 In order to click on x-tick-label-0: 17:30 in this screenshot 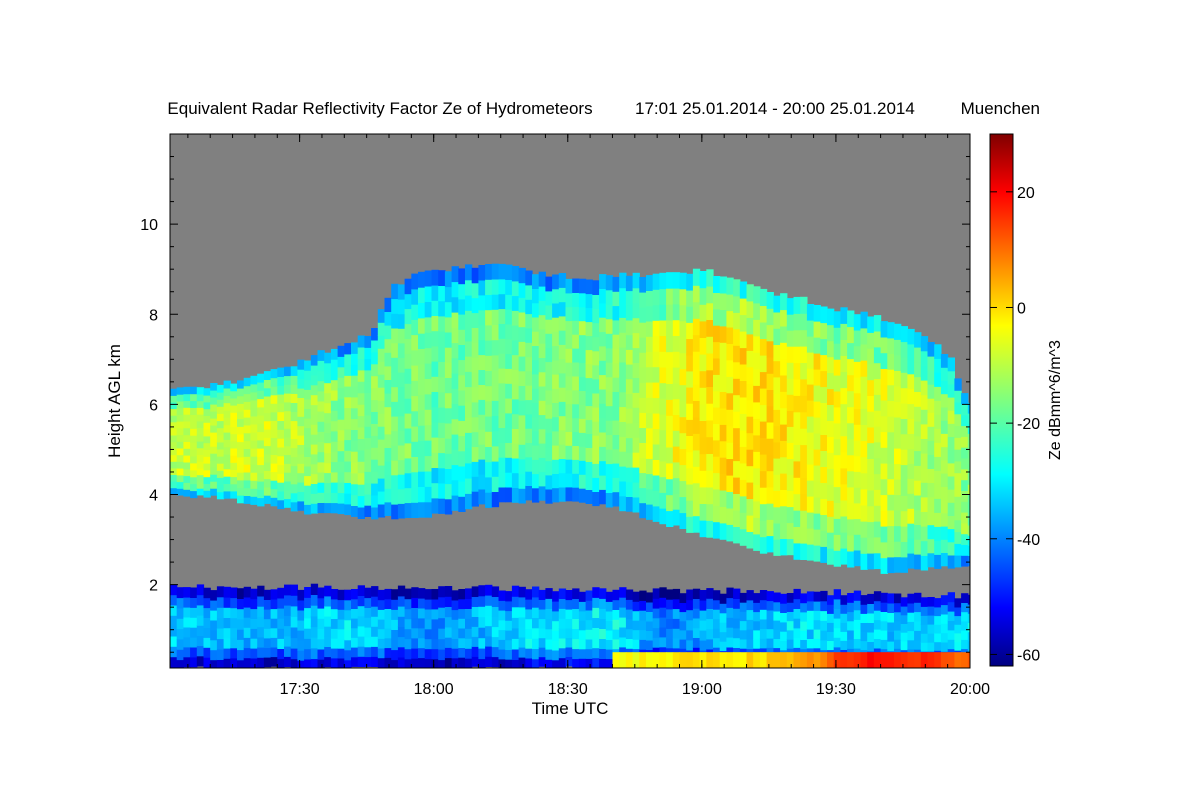, I will do `click(300, 689)`.